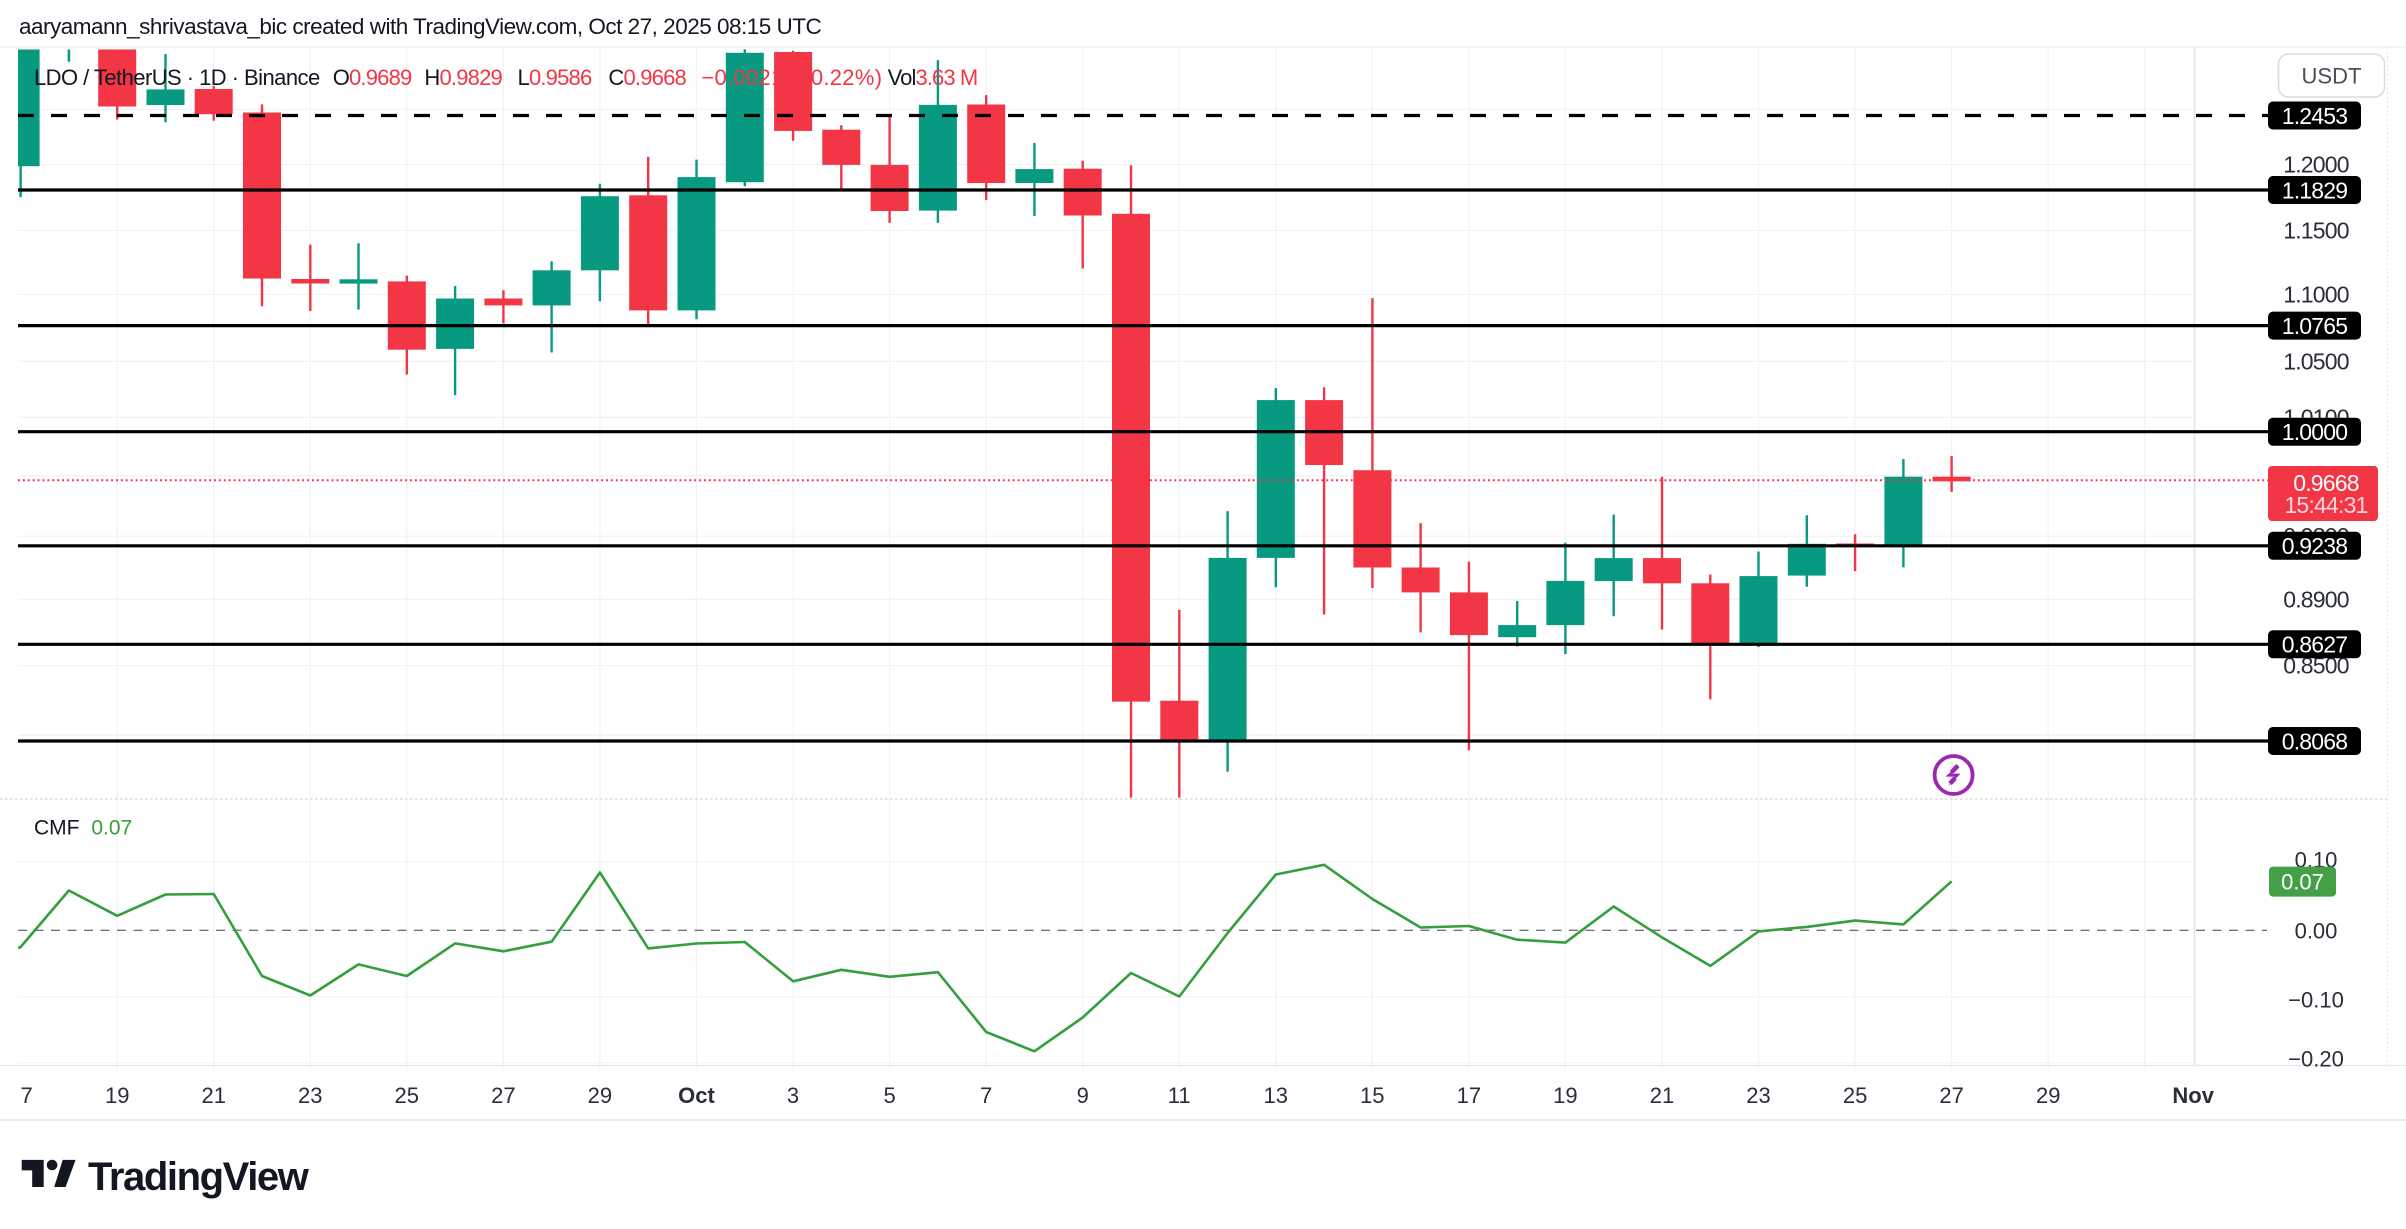 The image size is (2406, 1229). I want to click on svg-text: −0.0021 (−0.22%), so click(791, 77).